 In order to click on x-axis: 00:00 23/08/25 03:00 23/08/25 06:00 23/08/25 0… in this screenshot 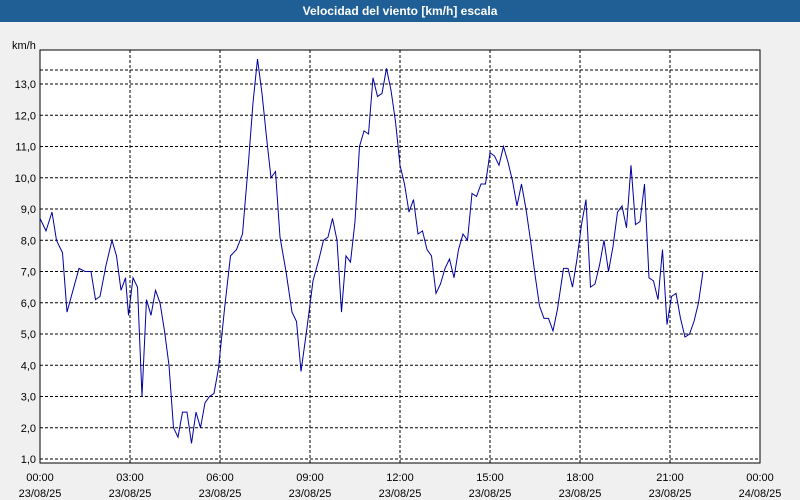, I will do `click(400, 486)`.